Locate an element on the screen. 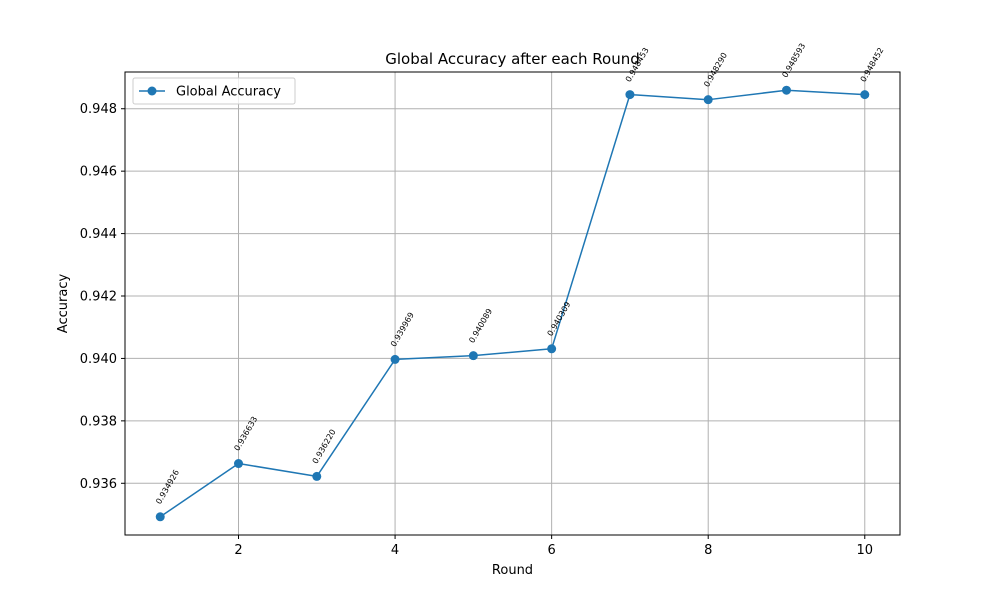 The image size is (1000, 600). y-tick-label: 0.938 is located at coordinates (98, 421).